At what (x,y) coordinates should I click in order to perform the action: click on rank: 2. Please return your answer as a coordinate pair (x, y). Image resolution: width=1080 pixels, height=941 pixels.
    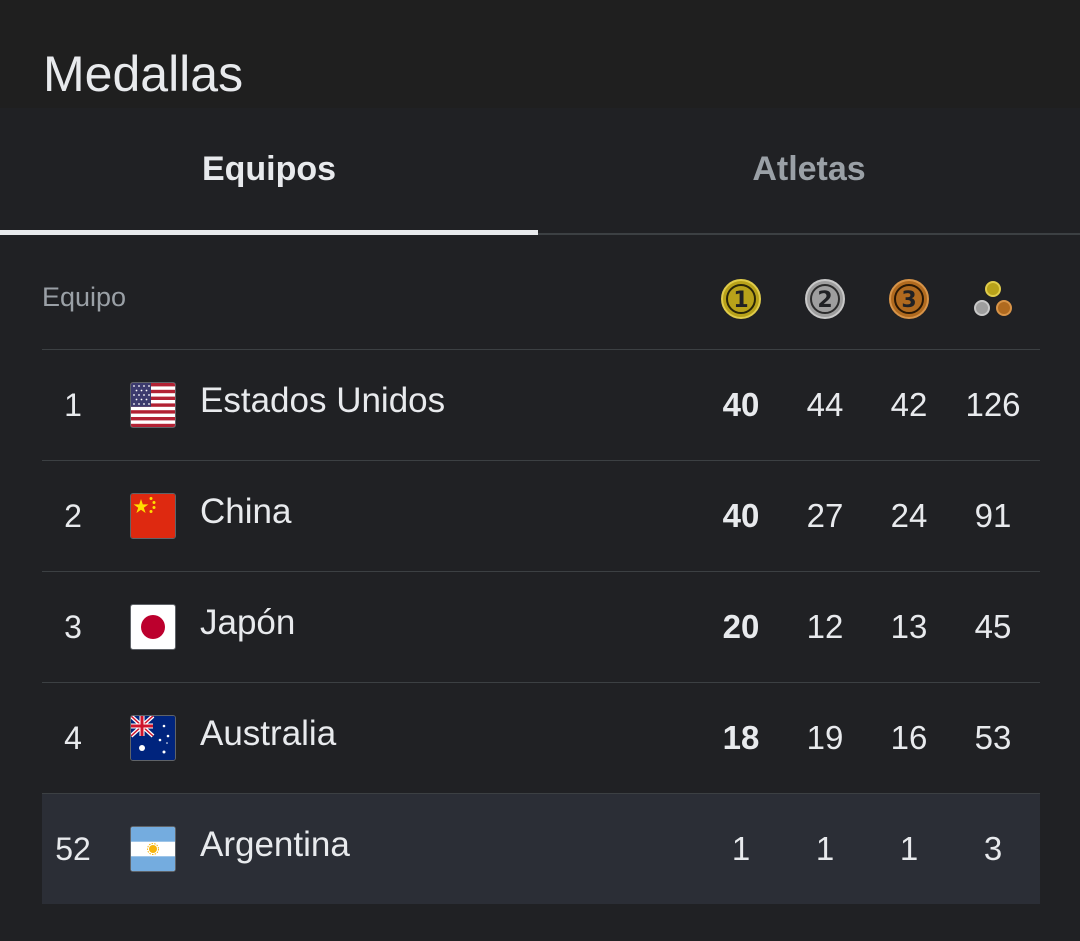
    Looking at the image, I should click on (73, 515).